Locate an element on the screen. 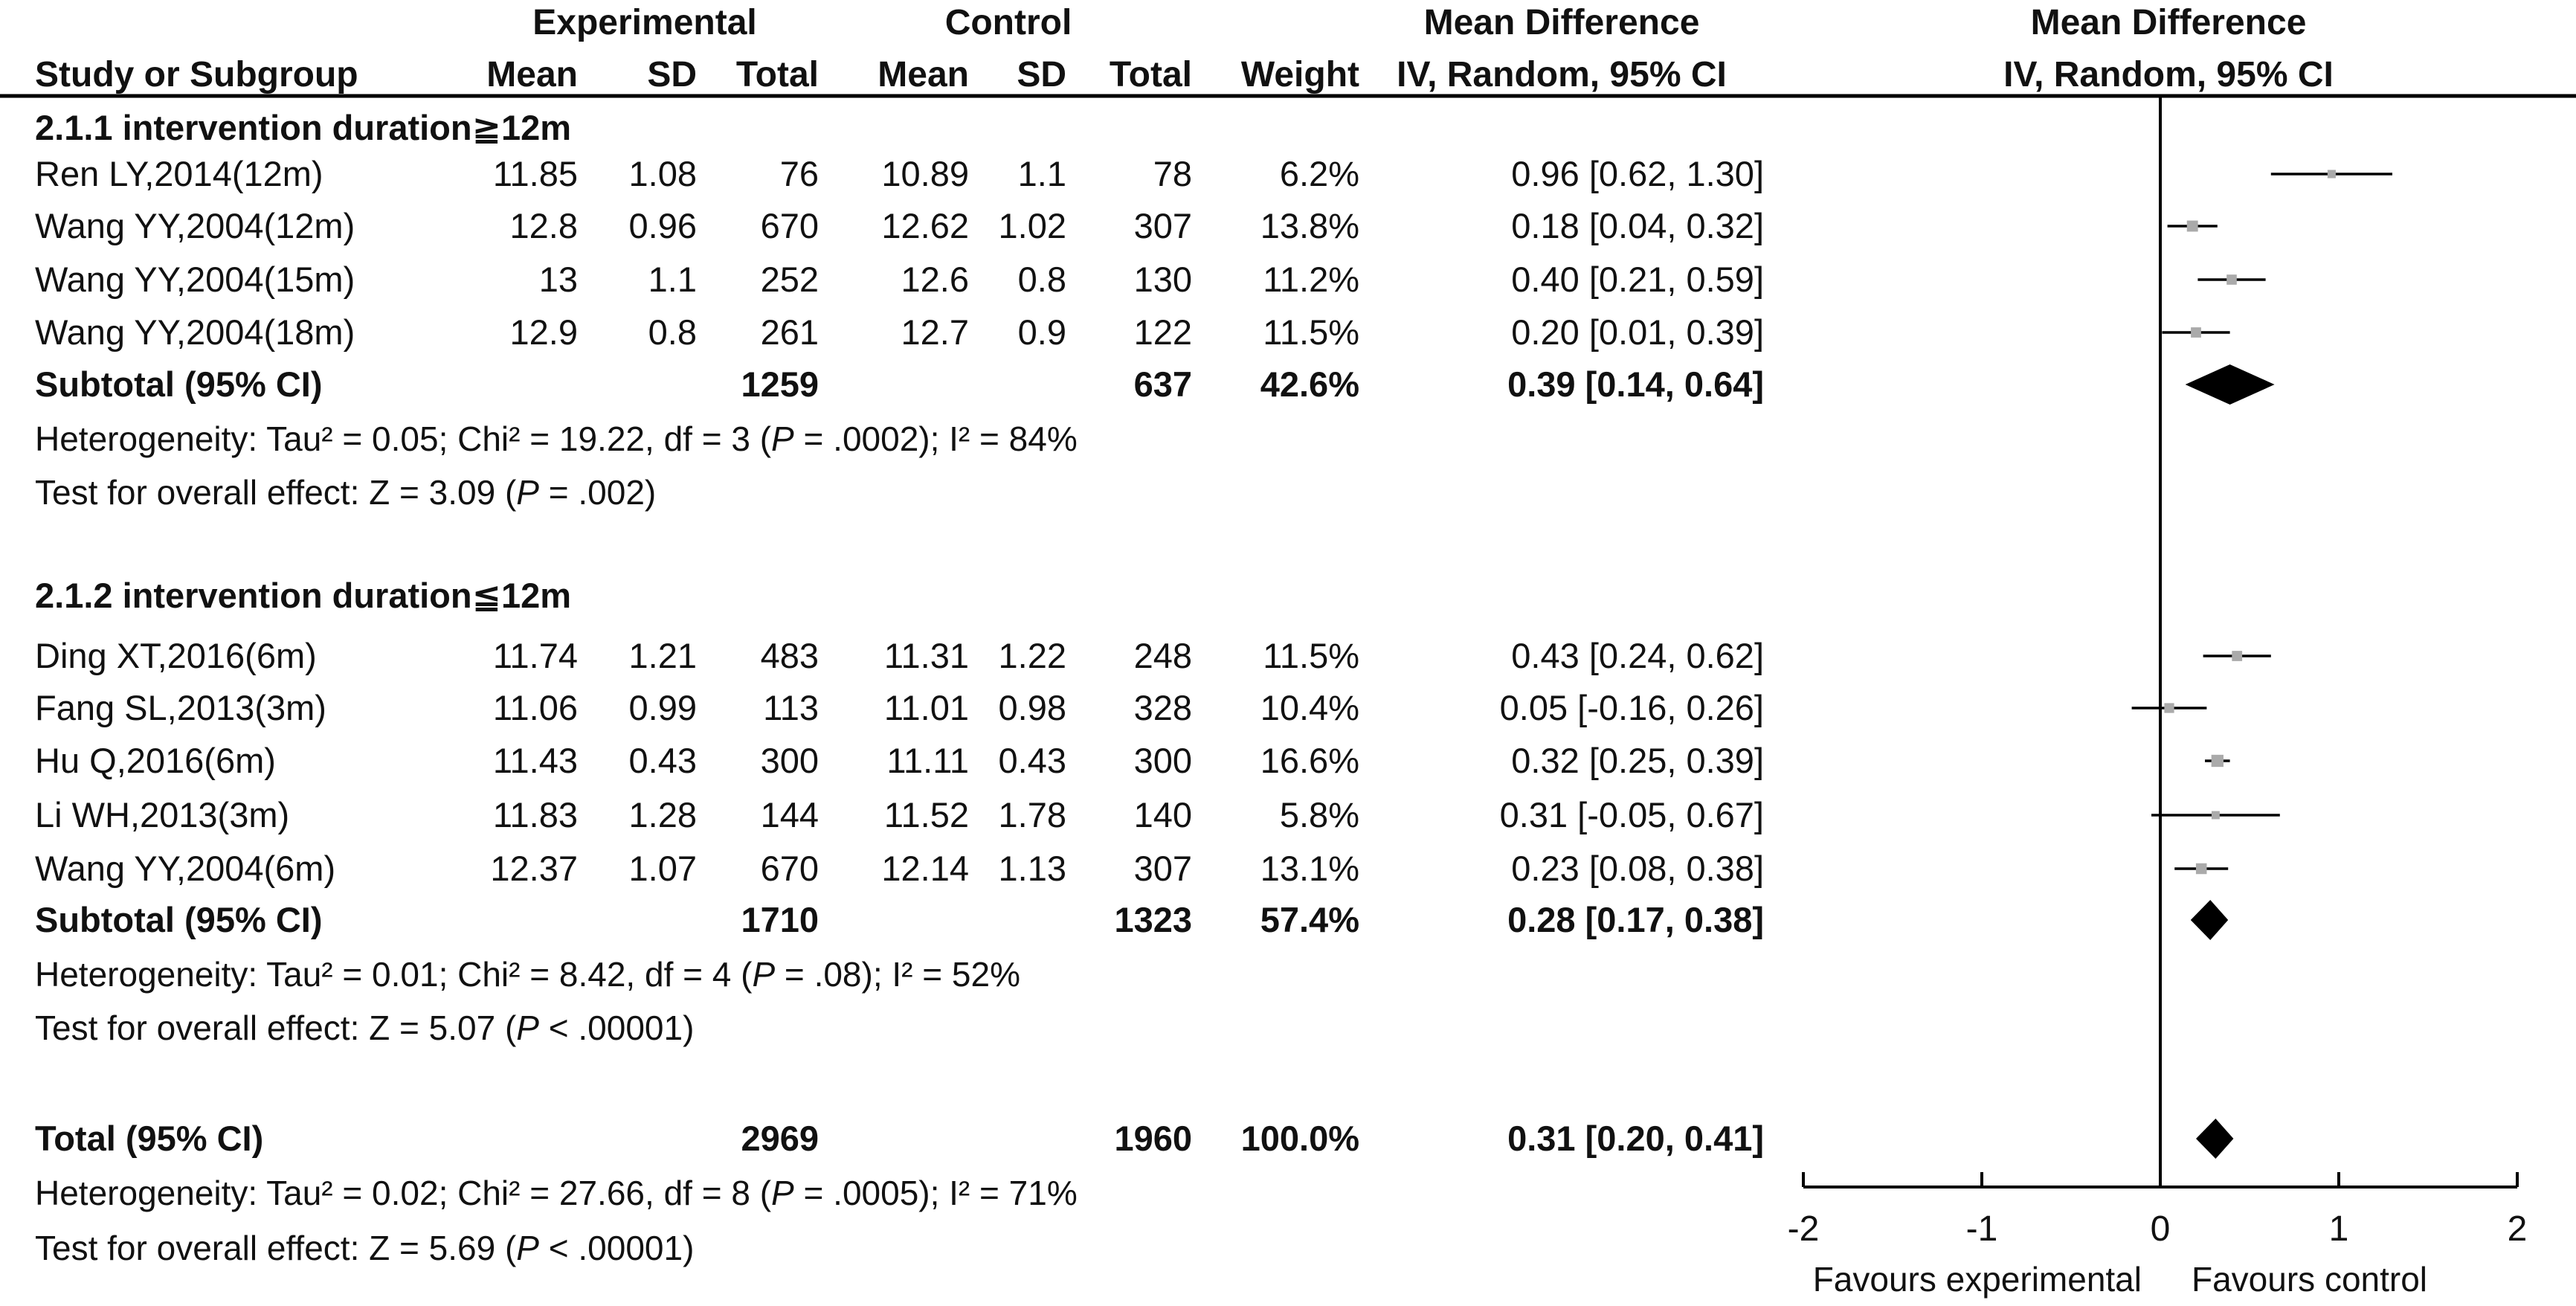  sg2-study-1-ci-text: 0.43 [0.24, 0.62] is located at coordinates (1637, 655).